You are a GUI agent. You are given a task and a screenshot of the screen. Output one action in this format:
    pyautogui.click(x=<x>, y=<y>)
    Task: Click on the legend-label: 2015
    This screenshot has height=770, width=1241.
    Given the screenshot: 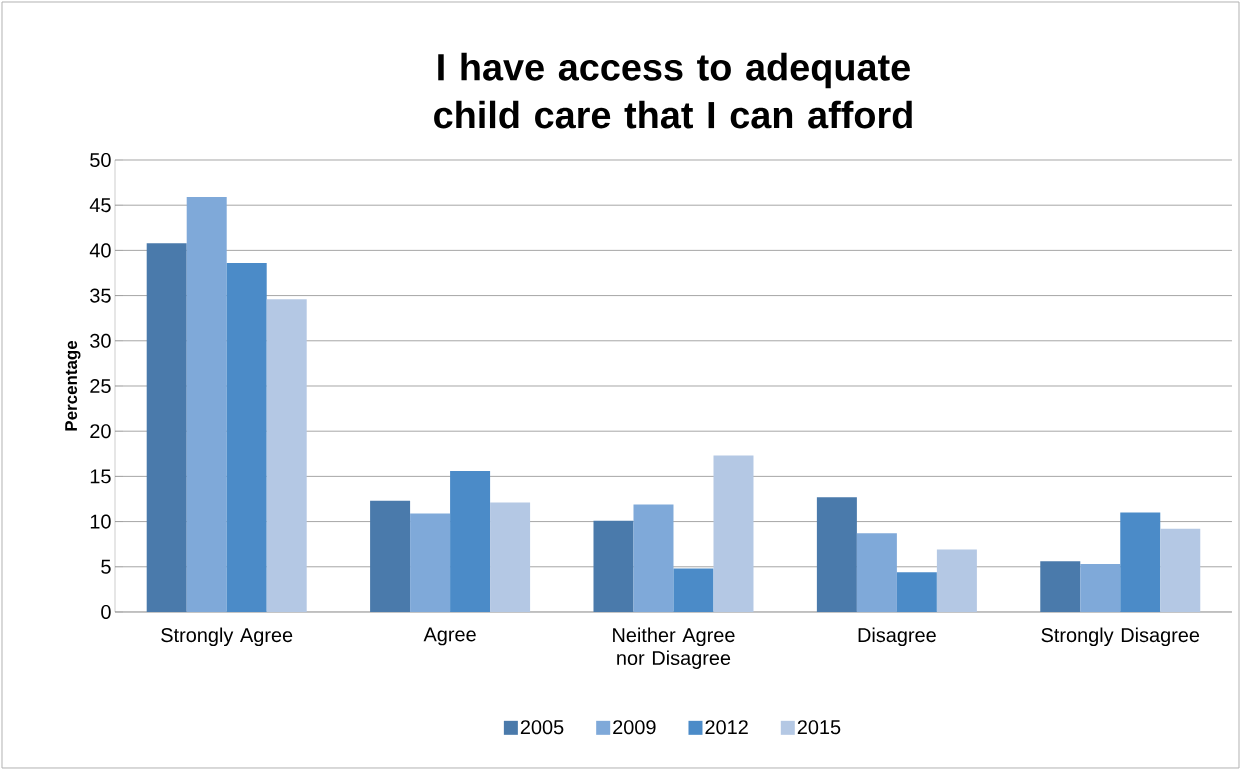 What is the action you would take?
    pyautogui.click(x=819, y=727)
    